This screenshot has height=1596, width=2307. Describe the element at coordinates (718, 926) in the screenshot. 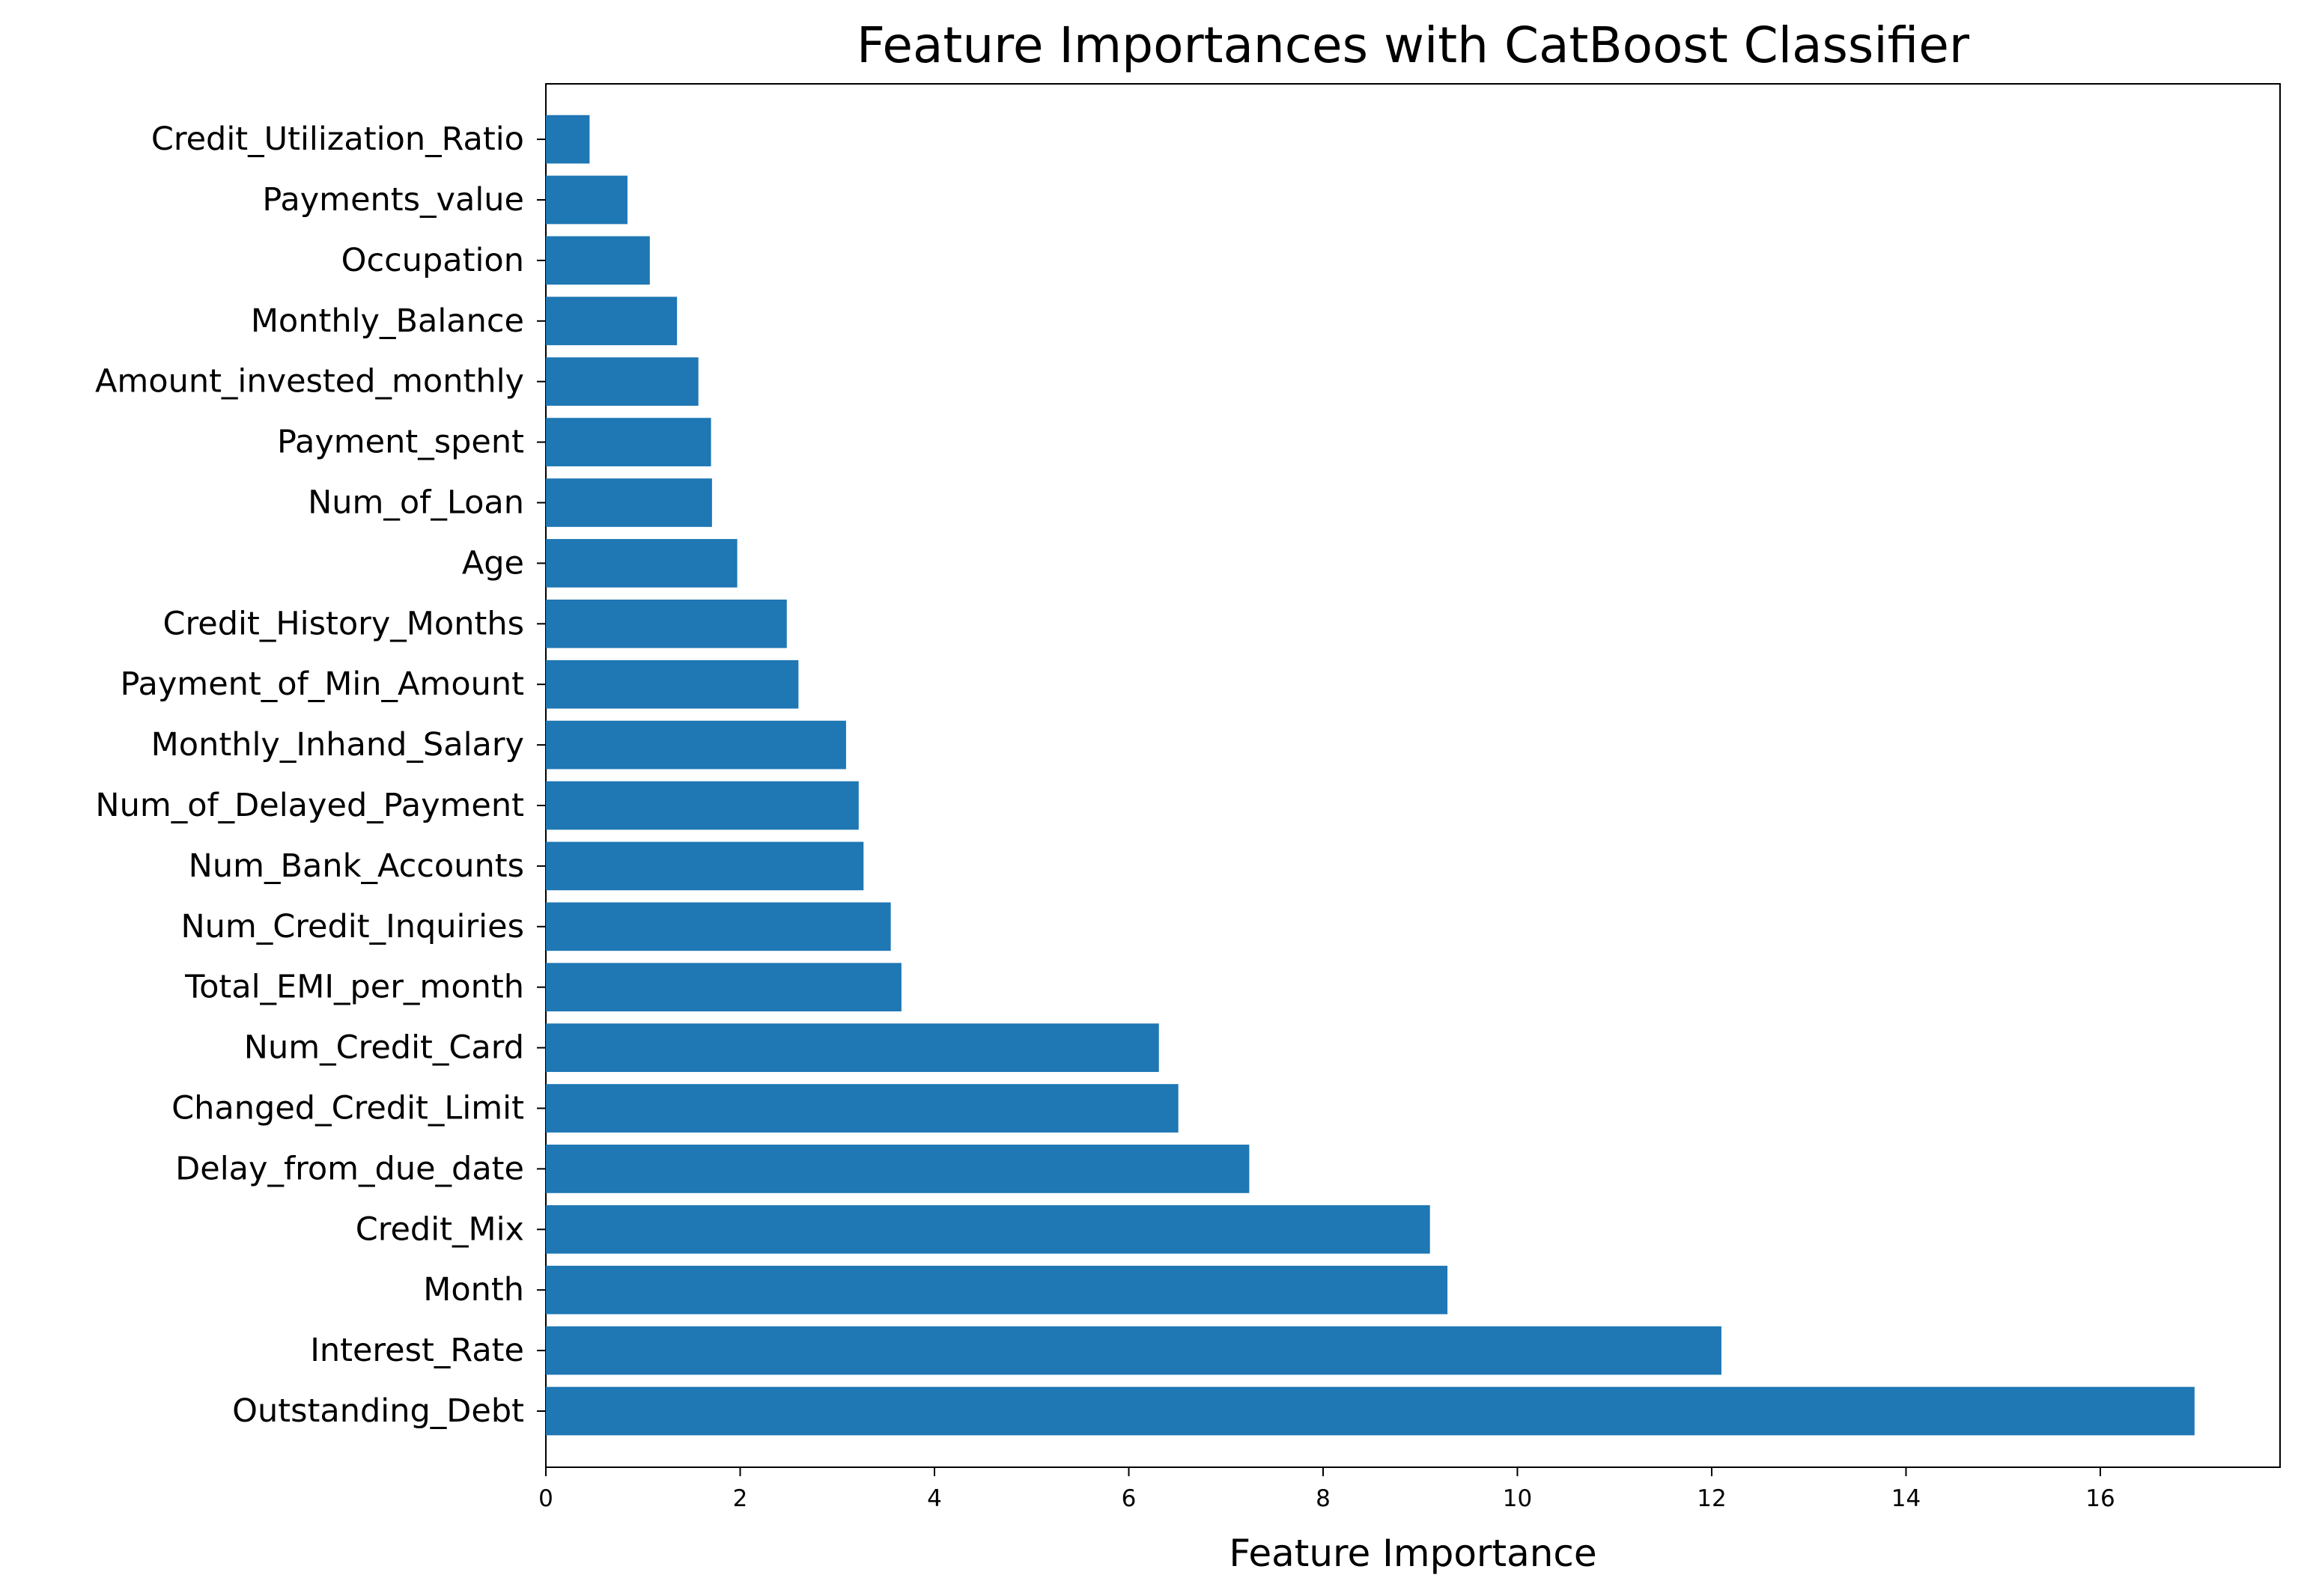

I see `bar-num-credit-inquiries` at that location.